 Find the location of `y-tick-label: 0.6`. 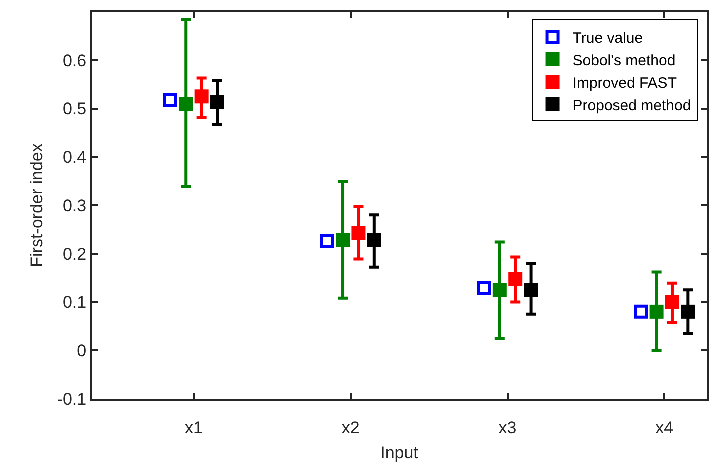

y-tick-label: 0.6 is located at coordinates (74, 60).